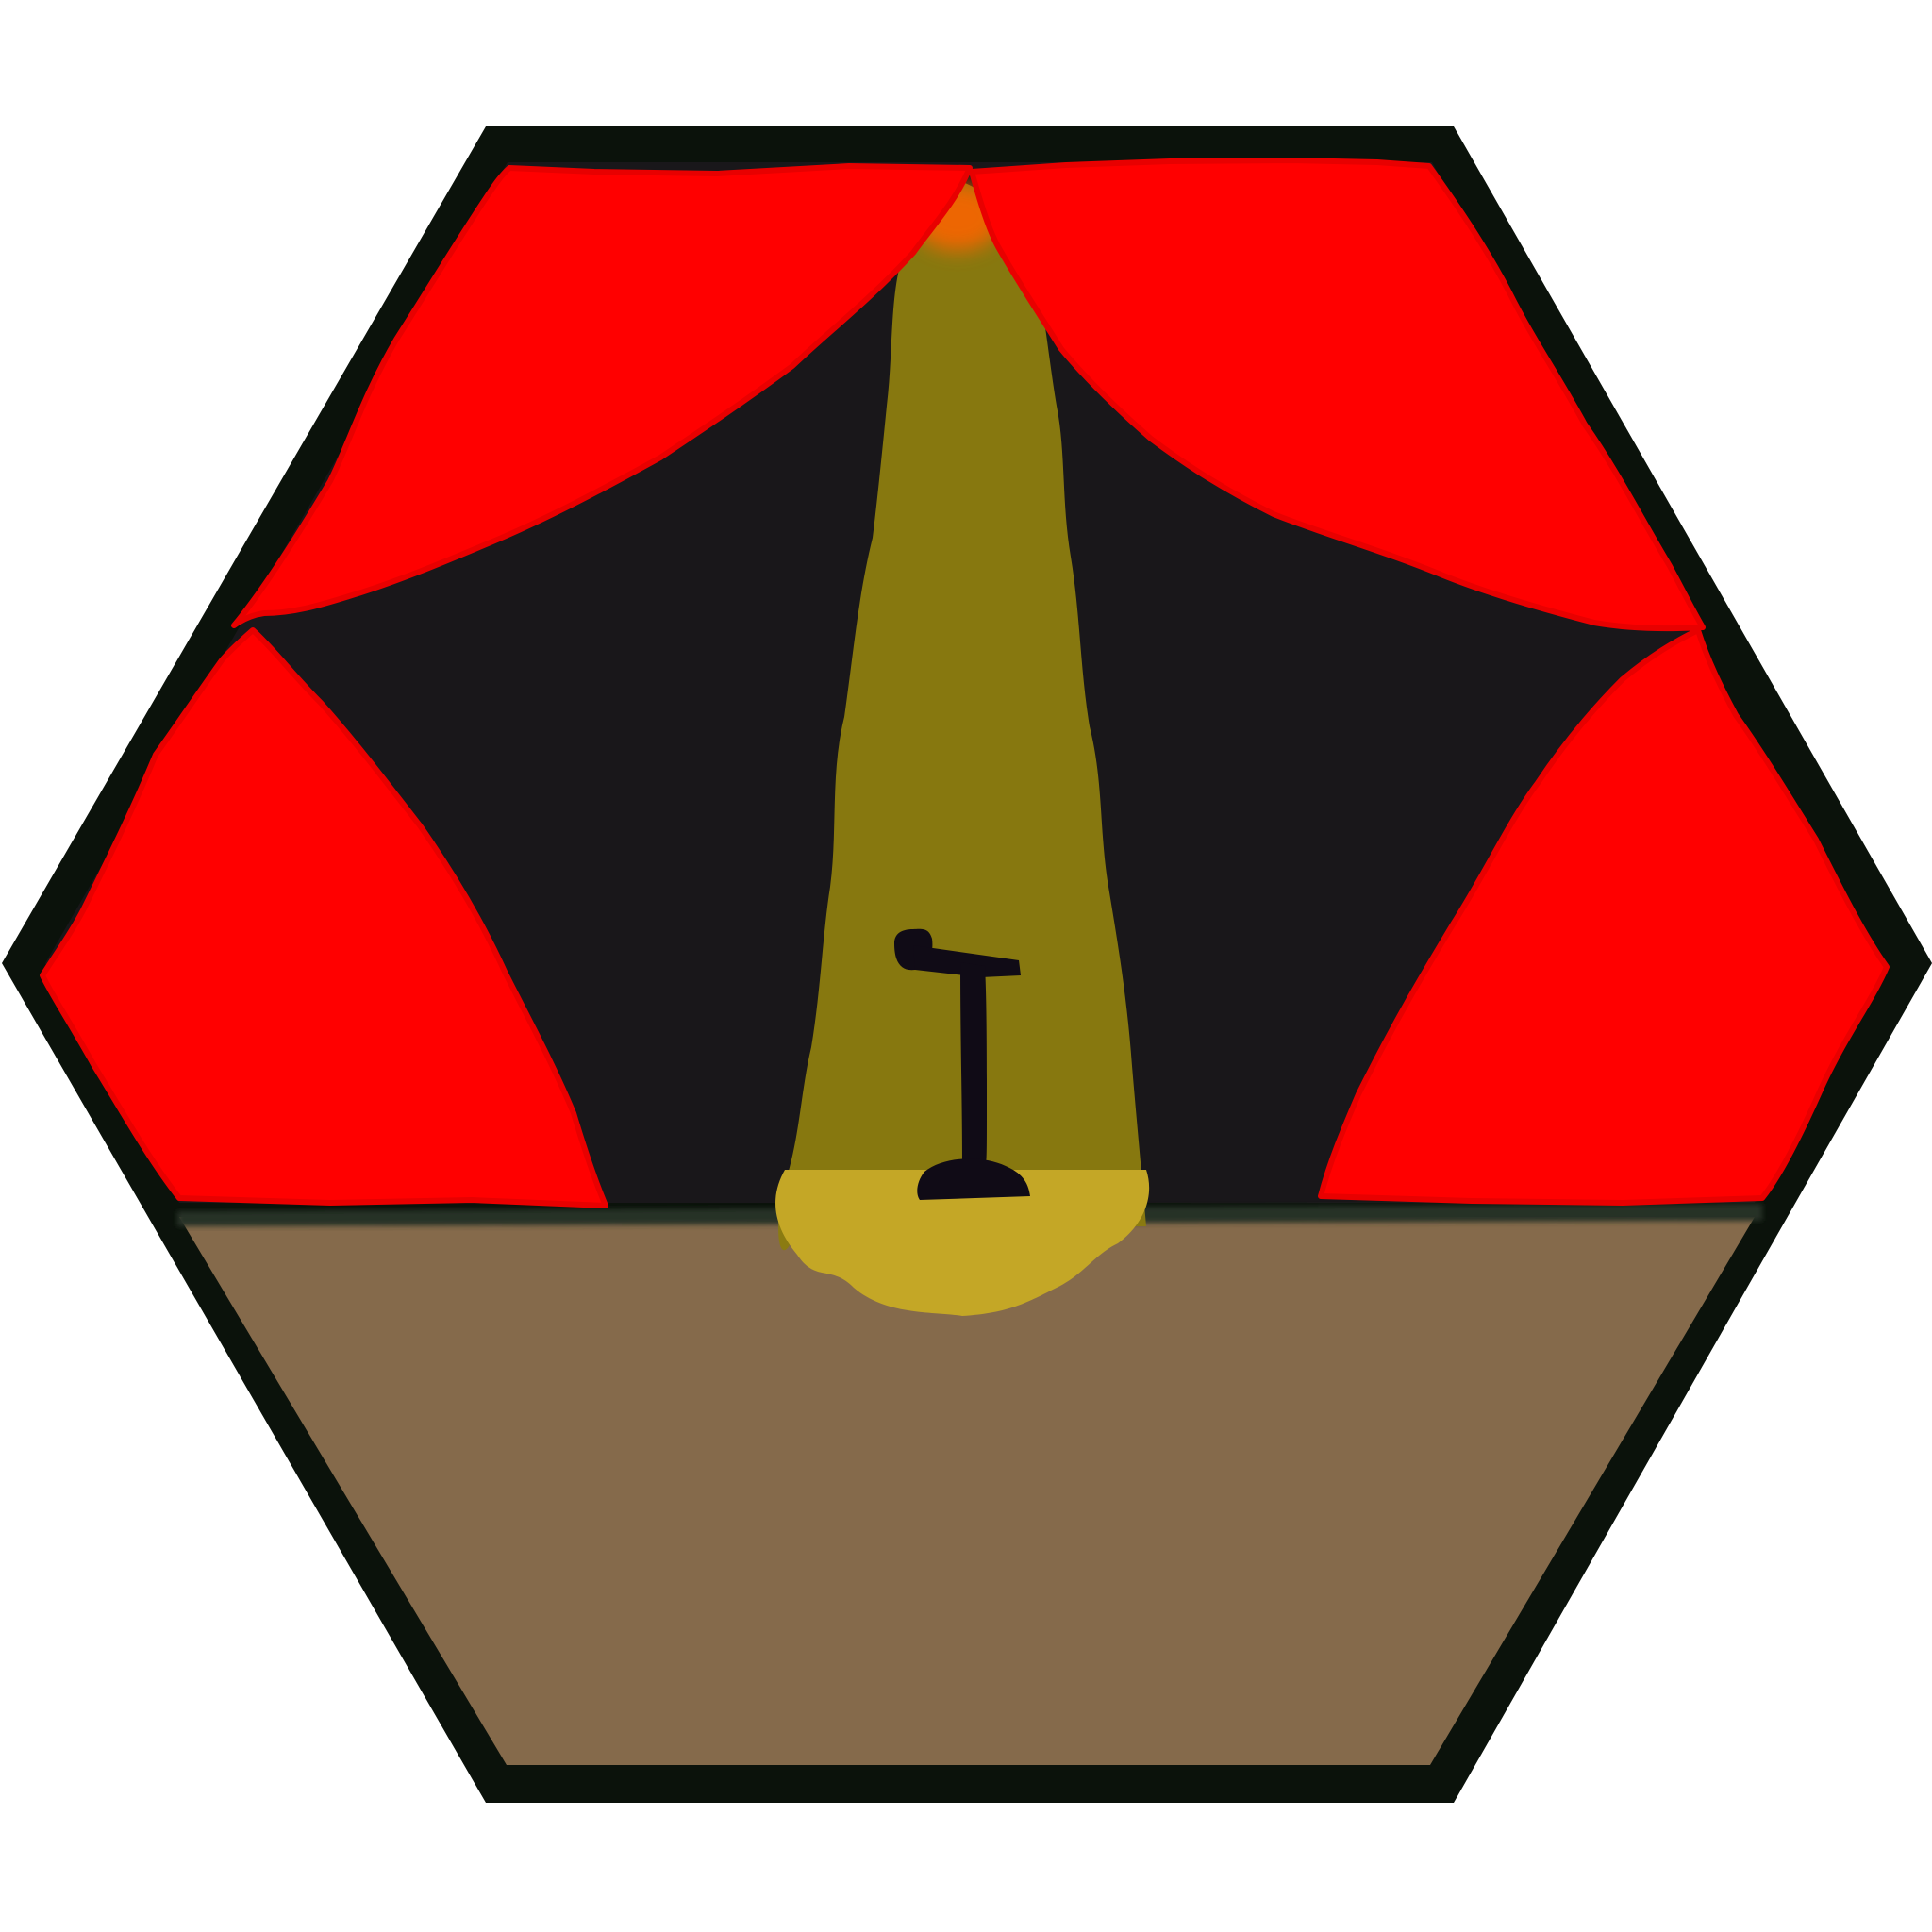 The height and width of the screenshot is (1932, 1932). What do you see at coordinates (974, 1179) in the screenshot?
I see `microphone-base` at bounding box center [974, 1179].